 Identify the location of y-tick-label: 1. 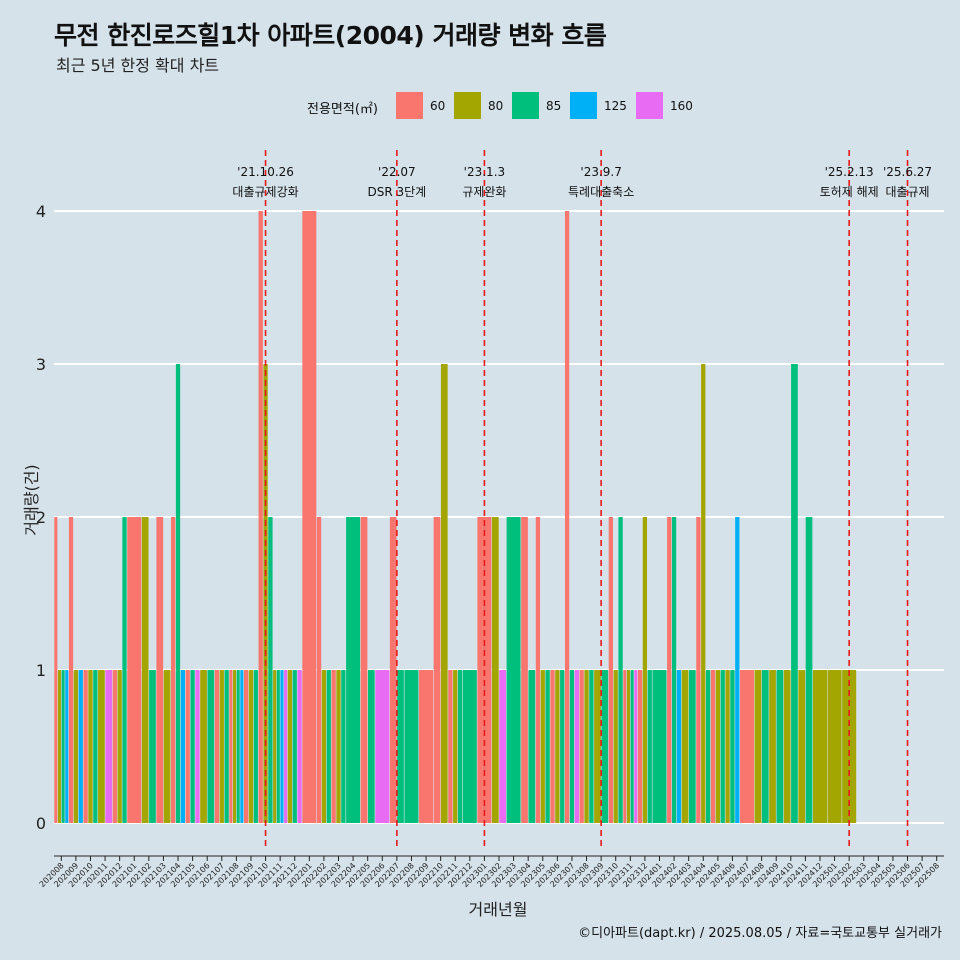
(41, 670).